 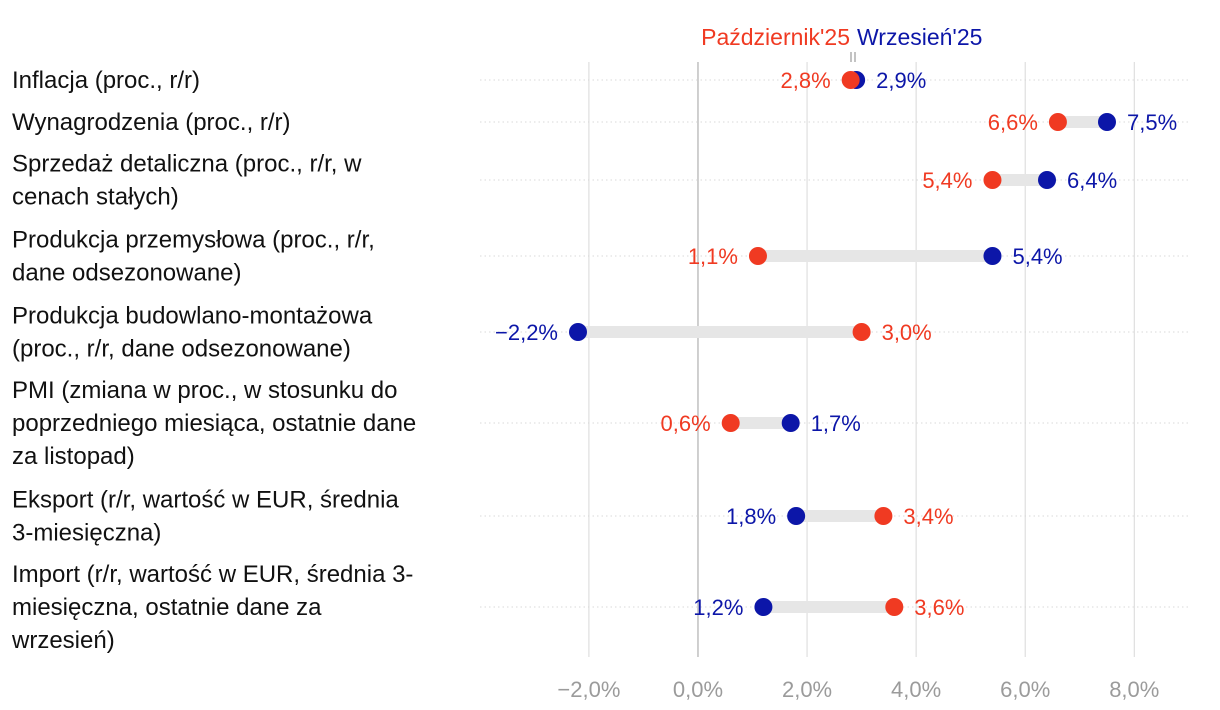 I want to click on category-label-line: Produkcja przemysłowa (proc., r/r,, so click(x=193, y=240).